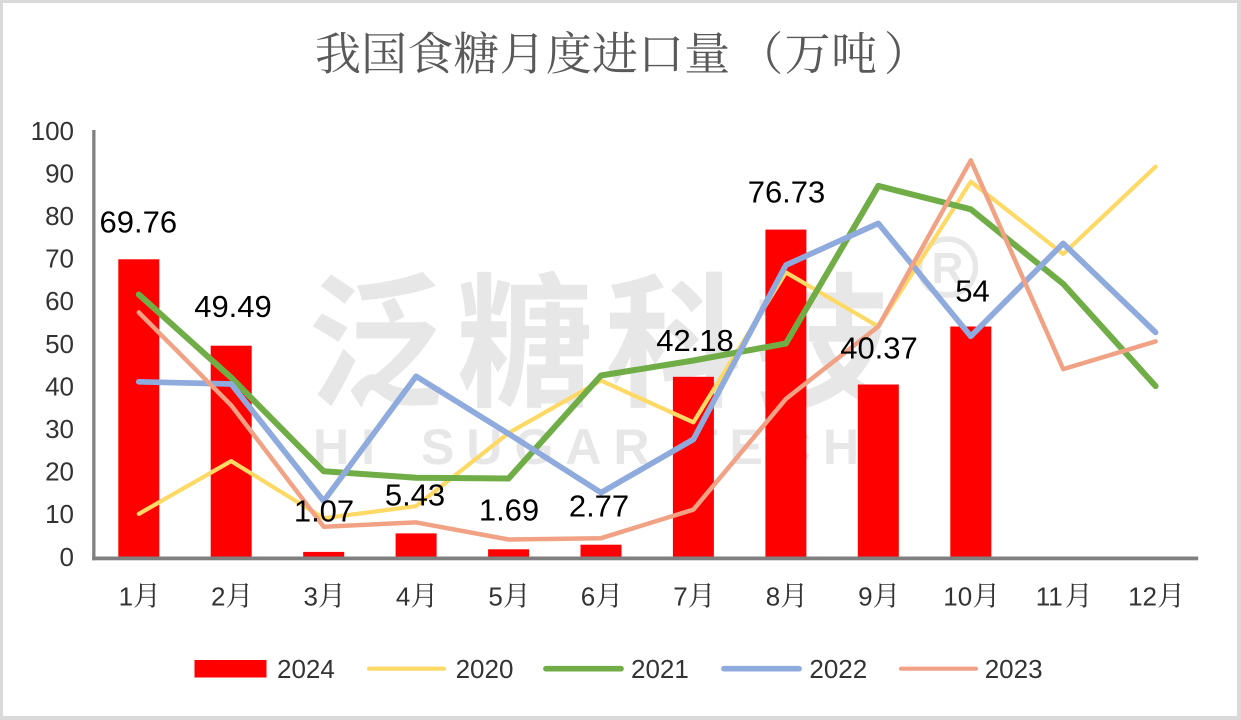 The image size is (1241, 720). What do you see at coordinates (59, 173) in the screenshot?
I see `svg-text: 90` at bounding box center [59, 173].